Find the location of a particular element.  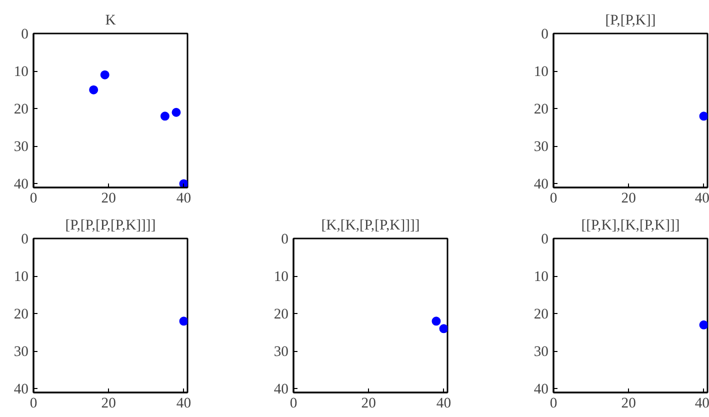

chart-title: [P,[P,K]] is located at coordinates (630, 20).